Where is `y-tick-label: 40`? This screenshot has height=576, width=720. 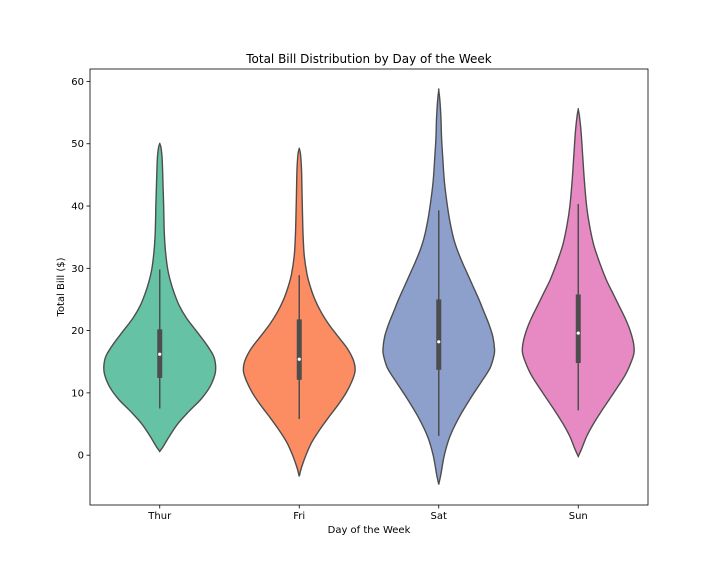
y-tick-label: 40 is located at coordinates (77, 207).